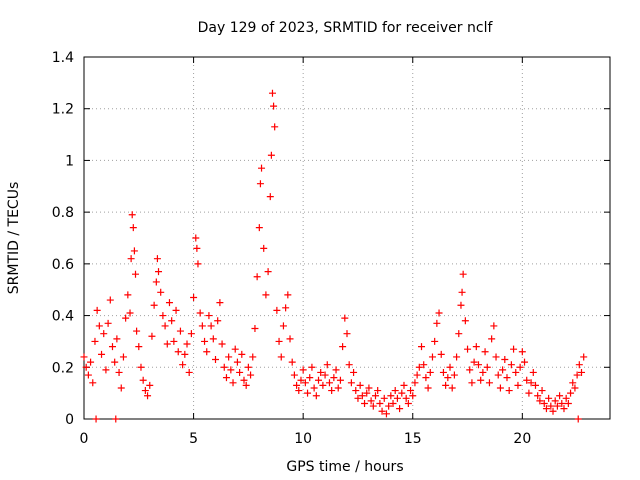 This screenshot has width=640, height=480. I want to click on x-tick-label: 5, so click(193, 439).